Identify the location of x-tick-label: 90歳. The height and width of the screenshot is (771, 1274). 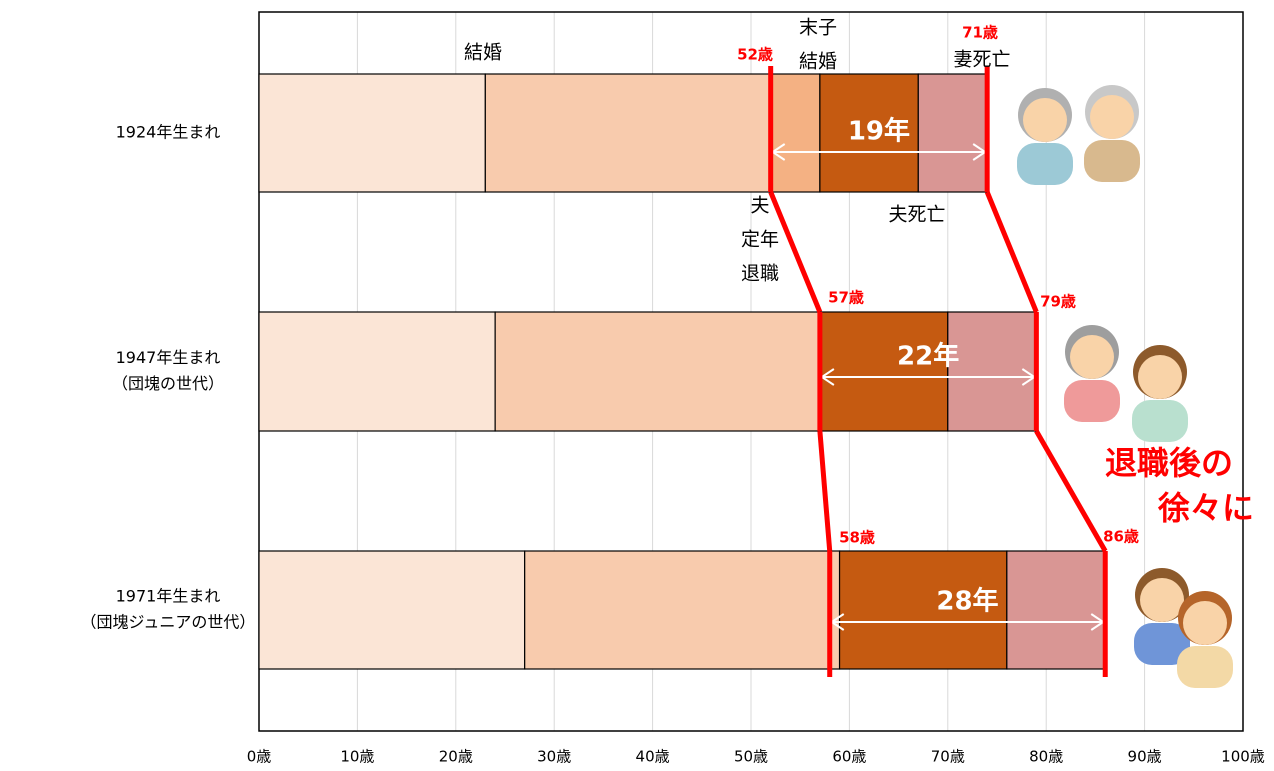
(1145, 757).